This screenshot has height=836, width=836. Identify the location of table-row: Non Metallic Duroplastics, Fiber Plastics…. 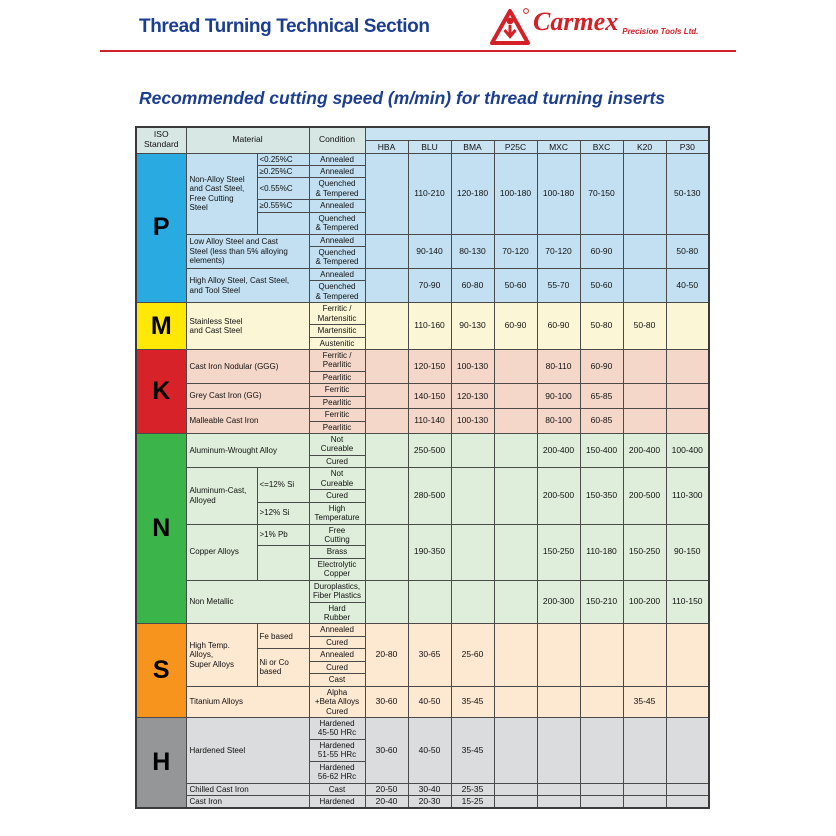
(423, 602).